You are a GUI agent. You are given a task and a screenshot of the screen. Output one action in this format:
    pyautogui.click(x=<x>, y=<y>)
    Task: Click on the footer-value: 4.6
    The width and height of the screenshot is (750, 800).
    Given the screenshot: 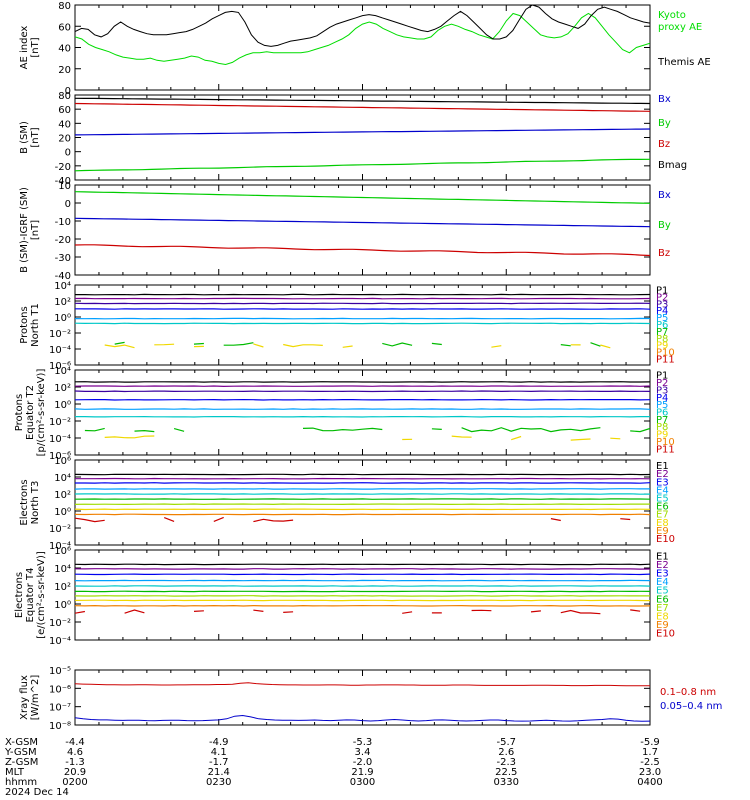 What is the action you would take?
    pyautogui.click(x=75, y=752)
    